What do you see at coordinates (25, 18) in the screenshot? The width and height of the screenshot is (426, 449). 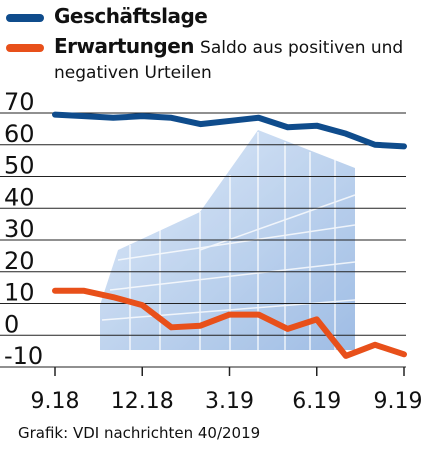 I see `legend-swatch-blue` at bounding box center [25, 18].